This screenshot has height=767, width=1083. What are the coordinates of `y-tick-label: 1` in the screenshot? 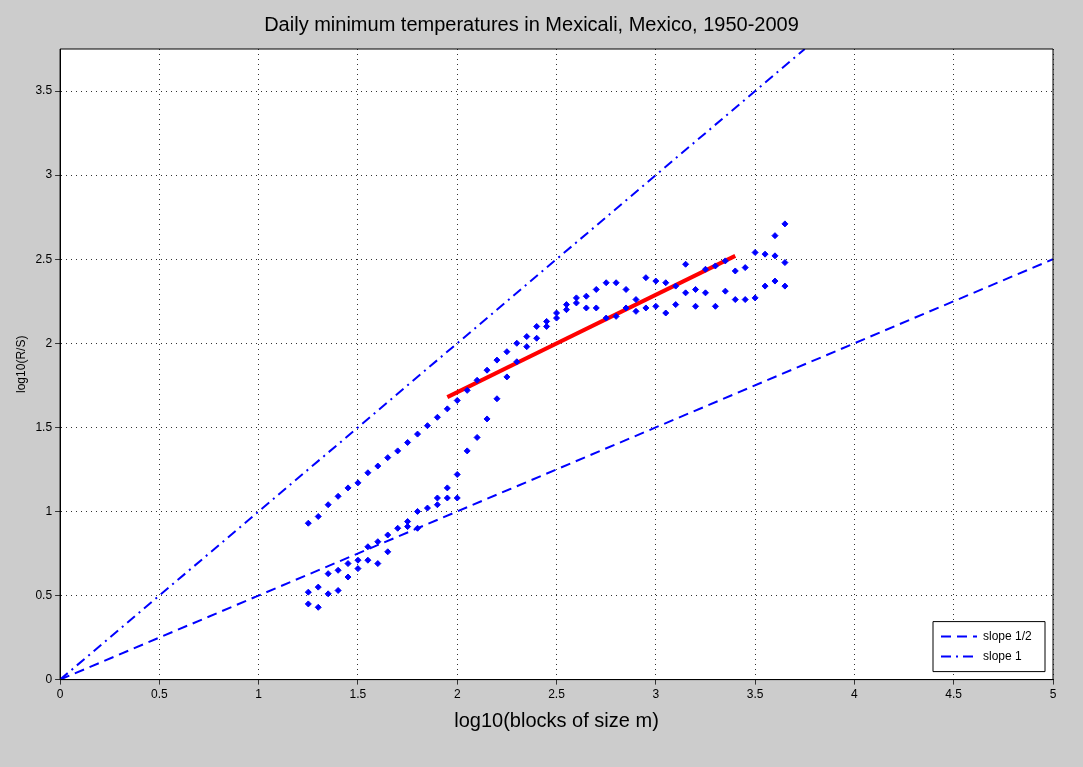 It's located at (49, 510).